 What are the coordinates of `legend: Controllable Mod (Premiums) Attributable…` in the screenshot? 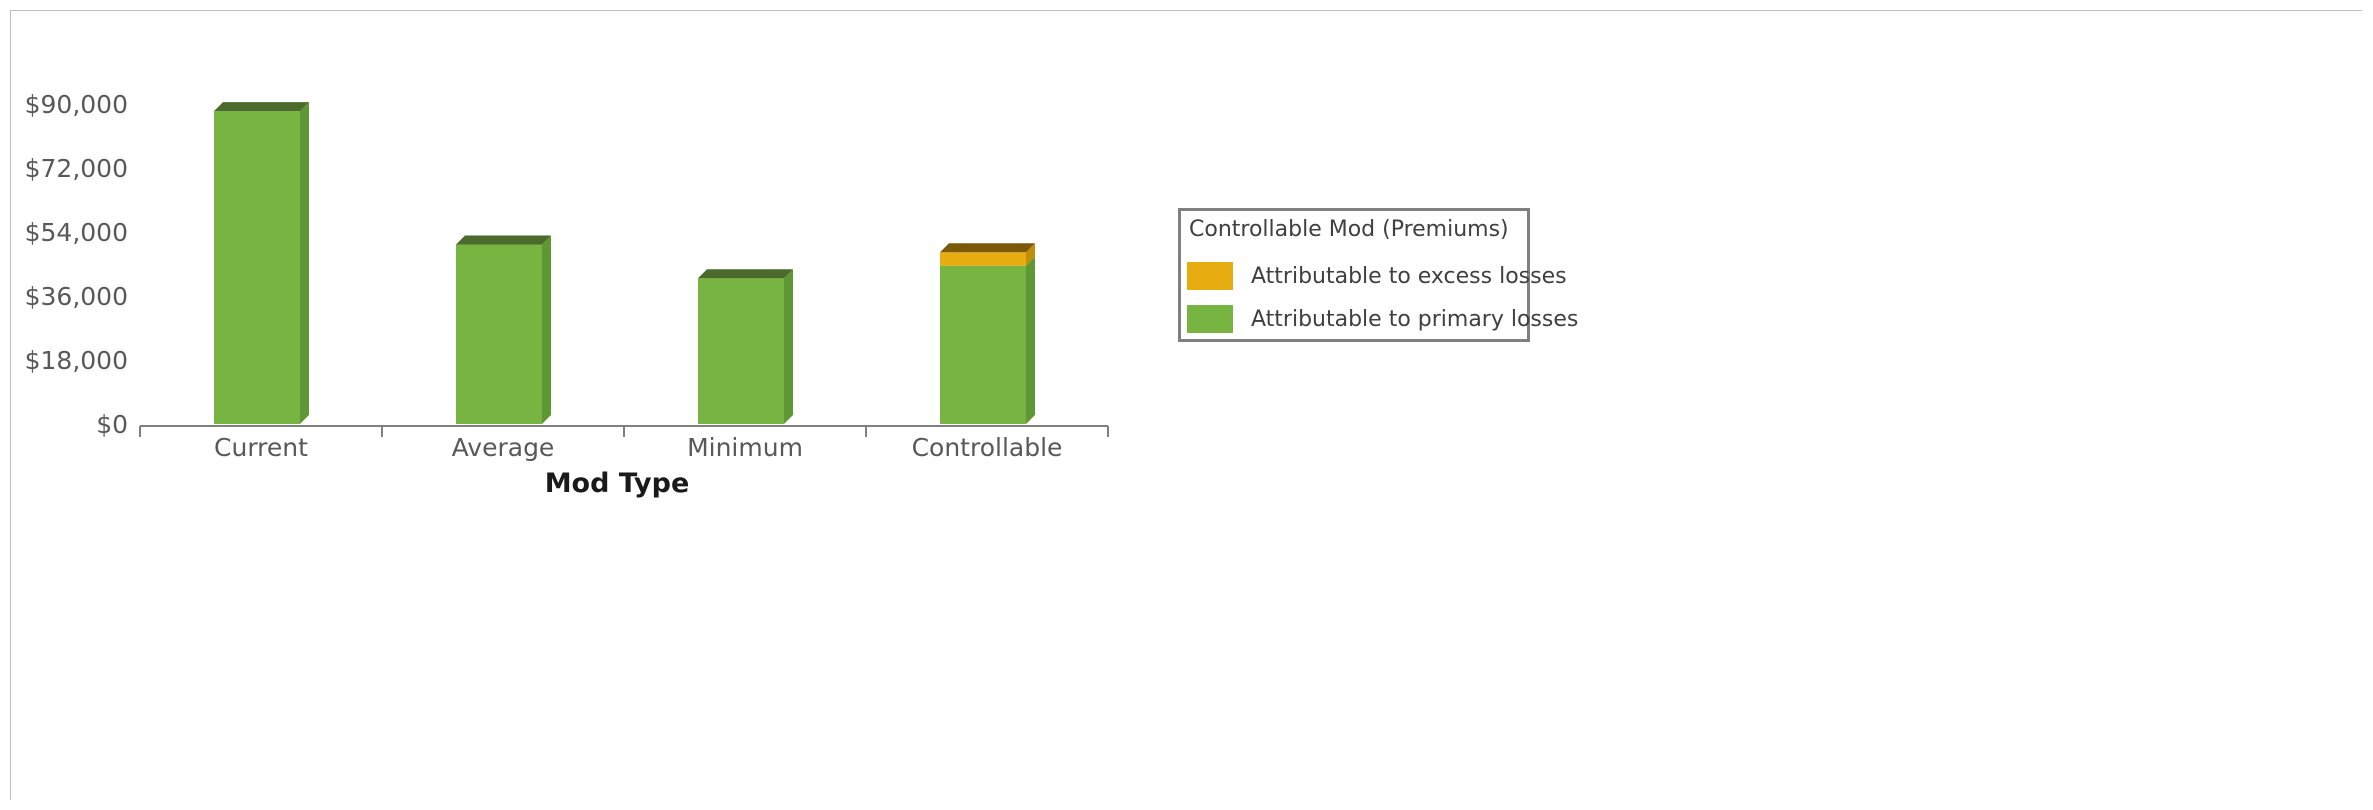 It's located at (1354, 275).